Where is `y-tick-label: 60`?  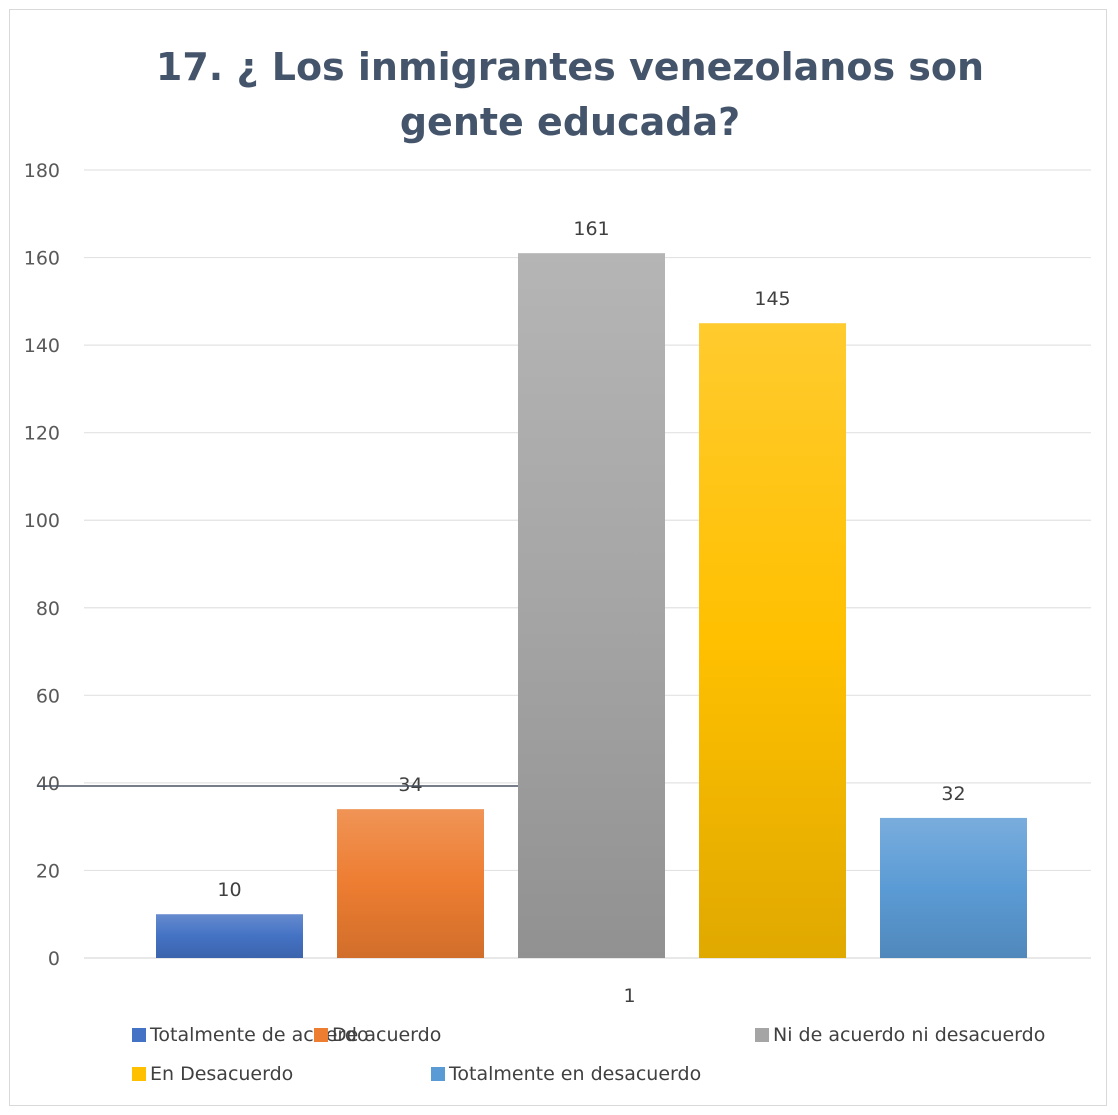 y-tick-label: 60 is located at coordinates (48, 696).